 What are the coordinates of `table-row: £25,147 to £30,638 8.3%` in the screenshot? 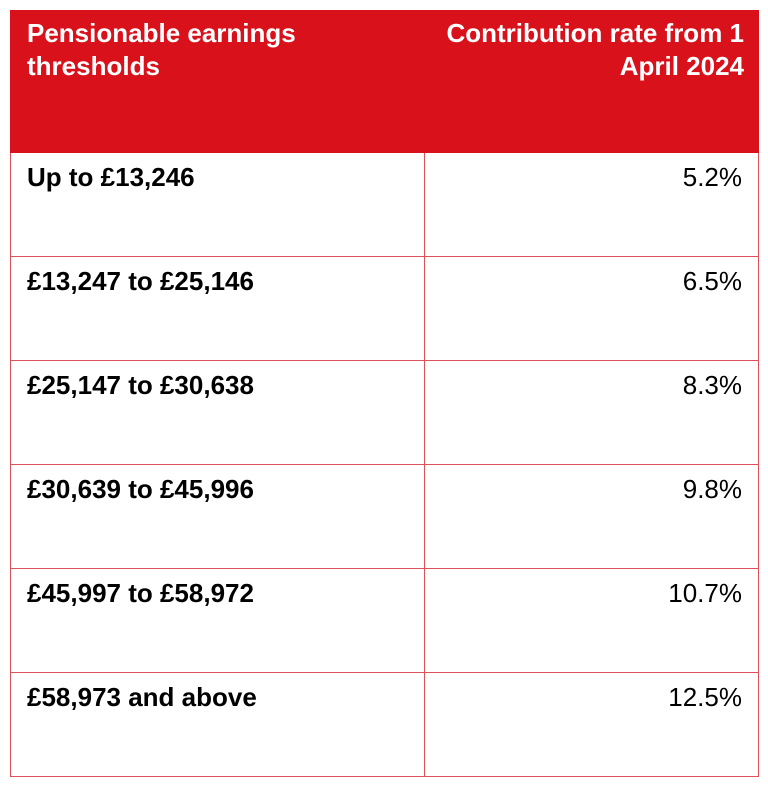 It's located at (384, 412).